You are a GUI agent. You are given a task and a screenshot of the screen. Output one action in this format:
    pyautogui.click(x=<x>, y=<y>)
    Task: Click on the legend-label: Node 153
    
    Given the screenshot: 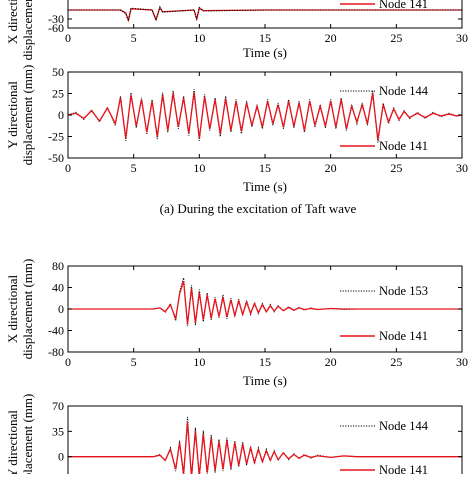 What is the action you would take?
    pyautogui.click(x=403, y=291)
    